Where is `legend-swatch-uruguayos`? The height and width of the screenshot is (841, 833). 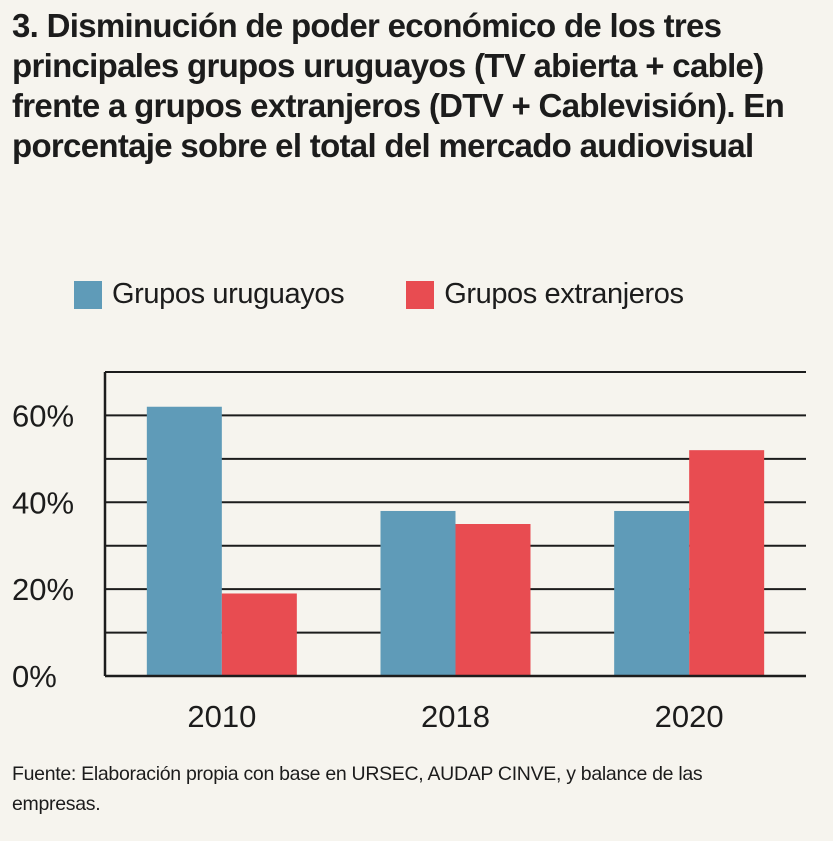 legend-swatch-uruguayos is located at coordinates (88, 294).